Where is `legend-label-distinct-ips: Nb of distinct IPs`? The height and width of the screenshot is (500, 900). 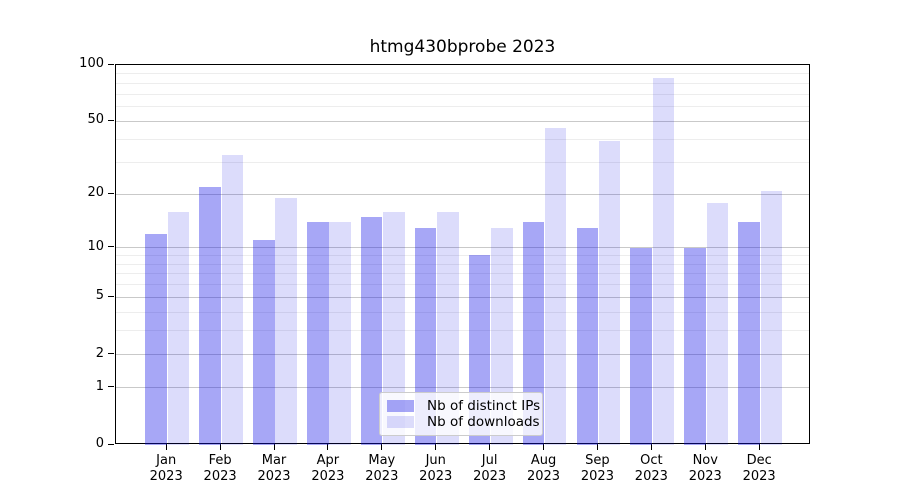
legend-label-distinct-ips: Nb of distinct IPs is located at coordinates (484, 406).